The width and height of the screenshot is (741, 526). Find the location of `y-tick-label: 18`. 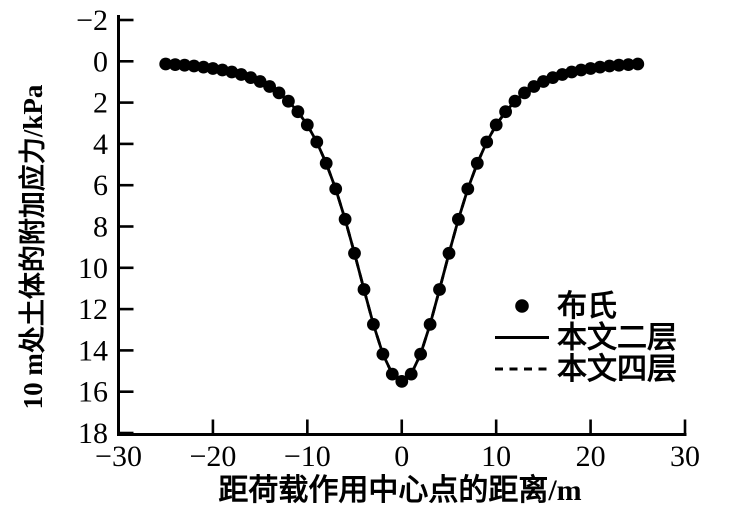

y-tick-label: 18 is located at coordinates (93, 433).